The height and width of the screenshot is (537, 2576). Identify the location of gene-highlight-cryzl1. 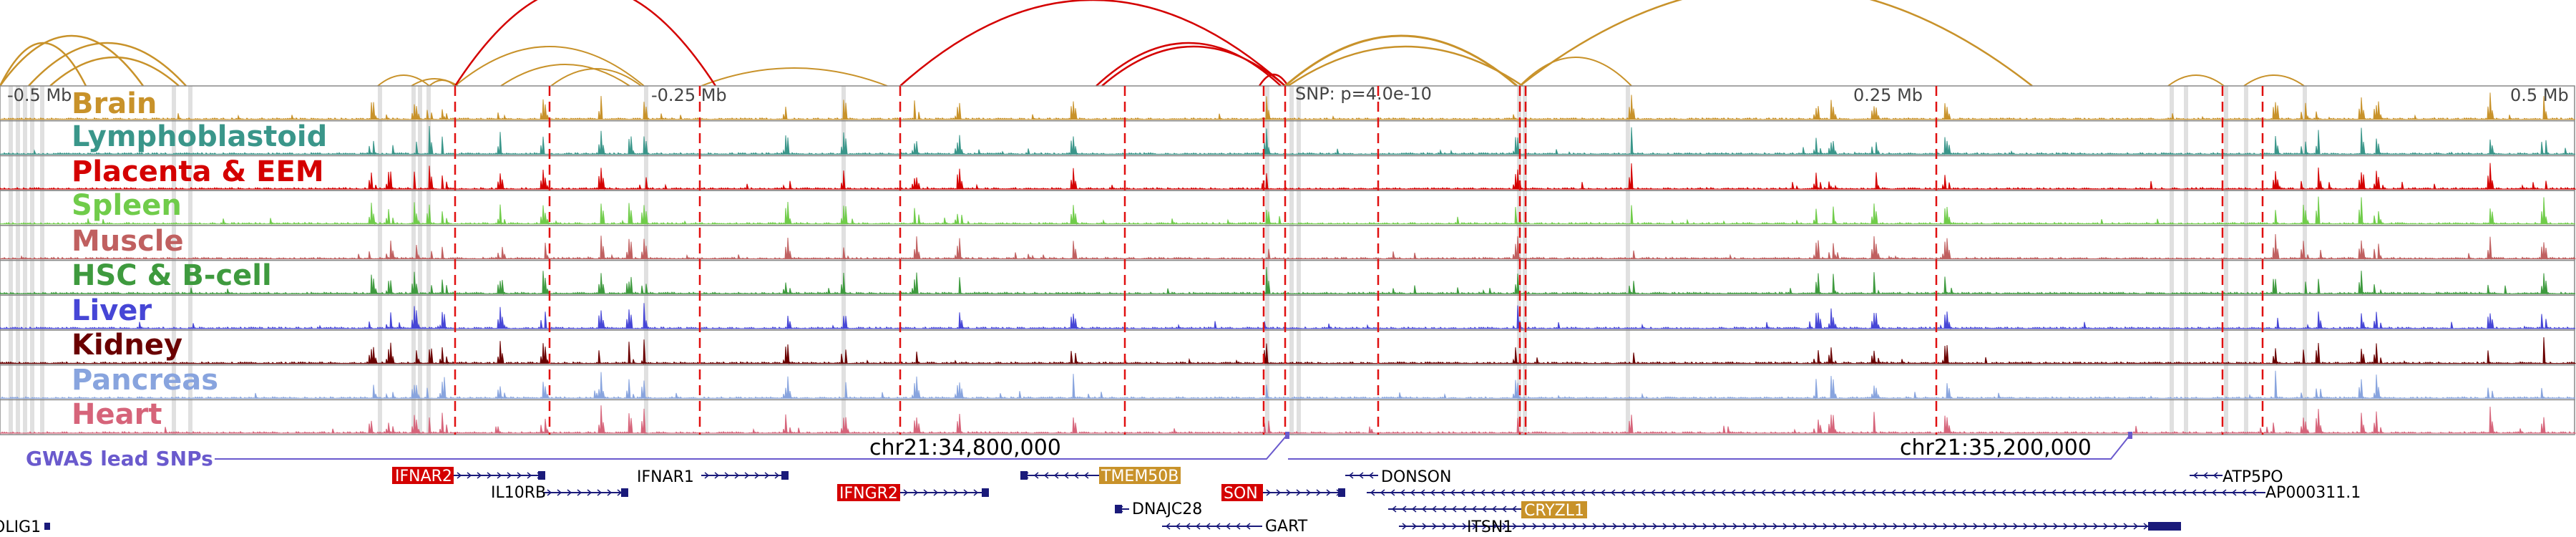
(1554, 509).